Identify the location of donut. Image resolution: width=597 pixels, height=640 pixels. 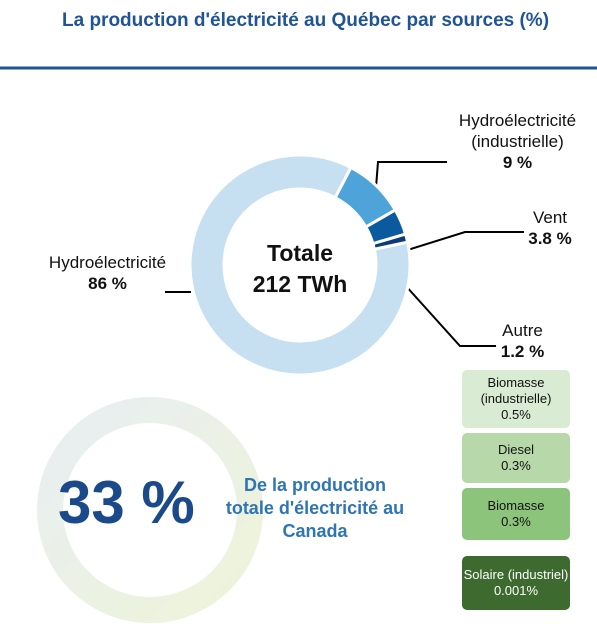
(300, 265).